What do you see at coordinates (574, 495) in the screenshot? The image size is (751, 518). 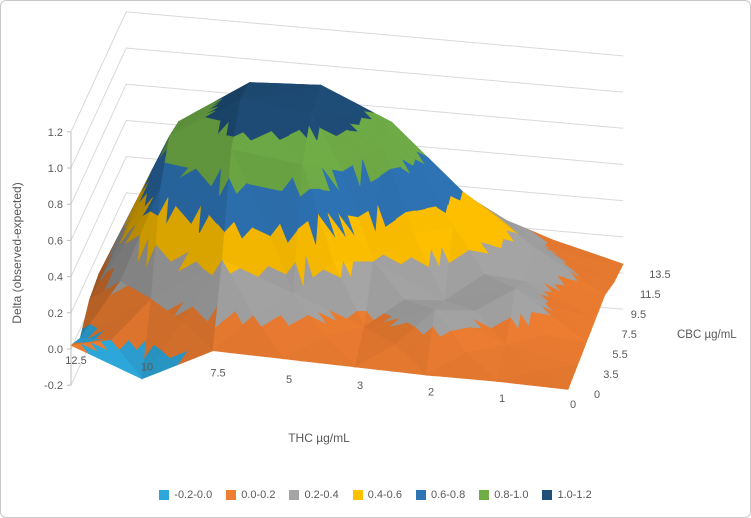 I see `legend-label: 1.0-1.2` at bounding box center [574, 495].